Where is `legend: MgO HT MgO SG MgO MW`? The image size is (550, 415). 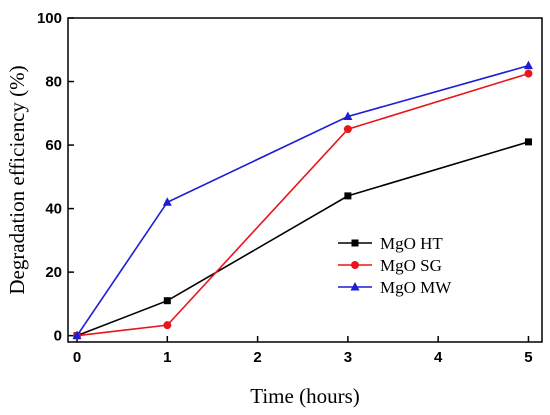 legend: MgO HT MgO SG MgO MW is located at coordinates (395, 265).